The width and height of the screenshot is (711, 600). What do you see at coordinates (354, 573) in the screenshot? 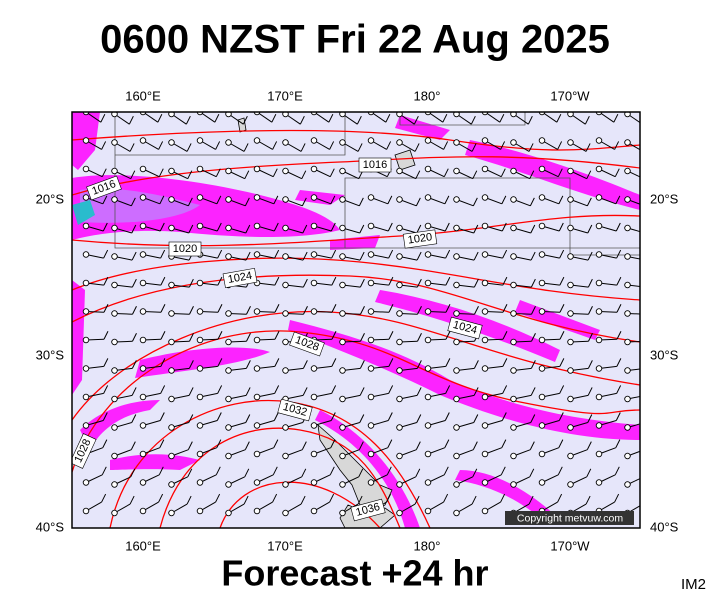
I see `footer: Forecast +24 hr` at bounding box center [354, 573].